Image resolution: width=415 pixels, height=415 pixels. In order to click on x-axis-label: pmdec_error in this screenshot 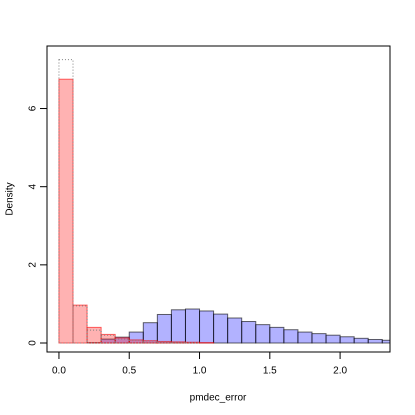, I will do `click(218, 398)`.